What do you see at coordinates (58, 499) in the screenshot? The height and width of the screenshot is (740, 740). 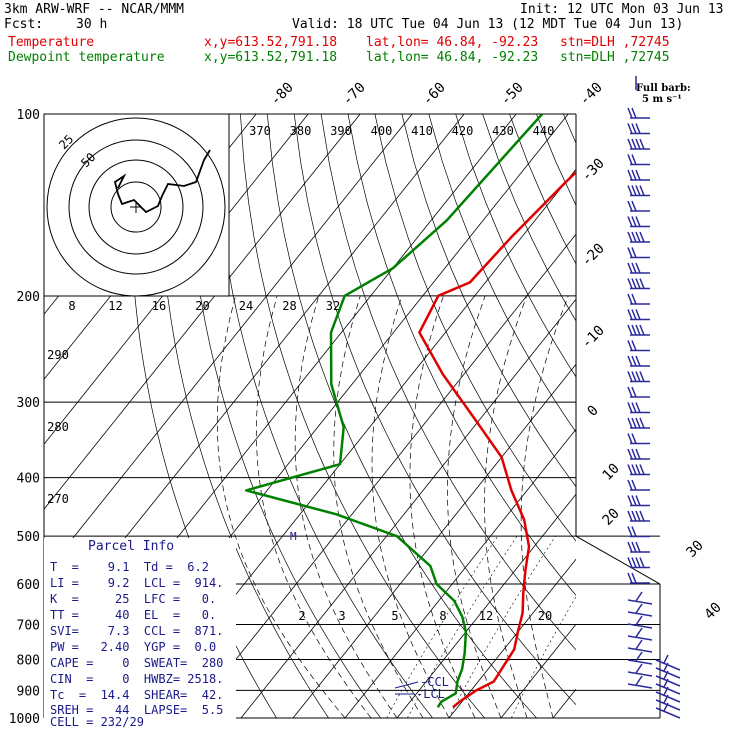 I see `theta-label-left: 270` at bounding box center [58, 499].